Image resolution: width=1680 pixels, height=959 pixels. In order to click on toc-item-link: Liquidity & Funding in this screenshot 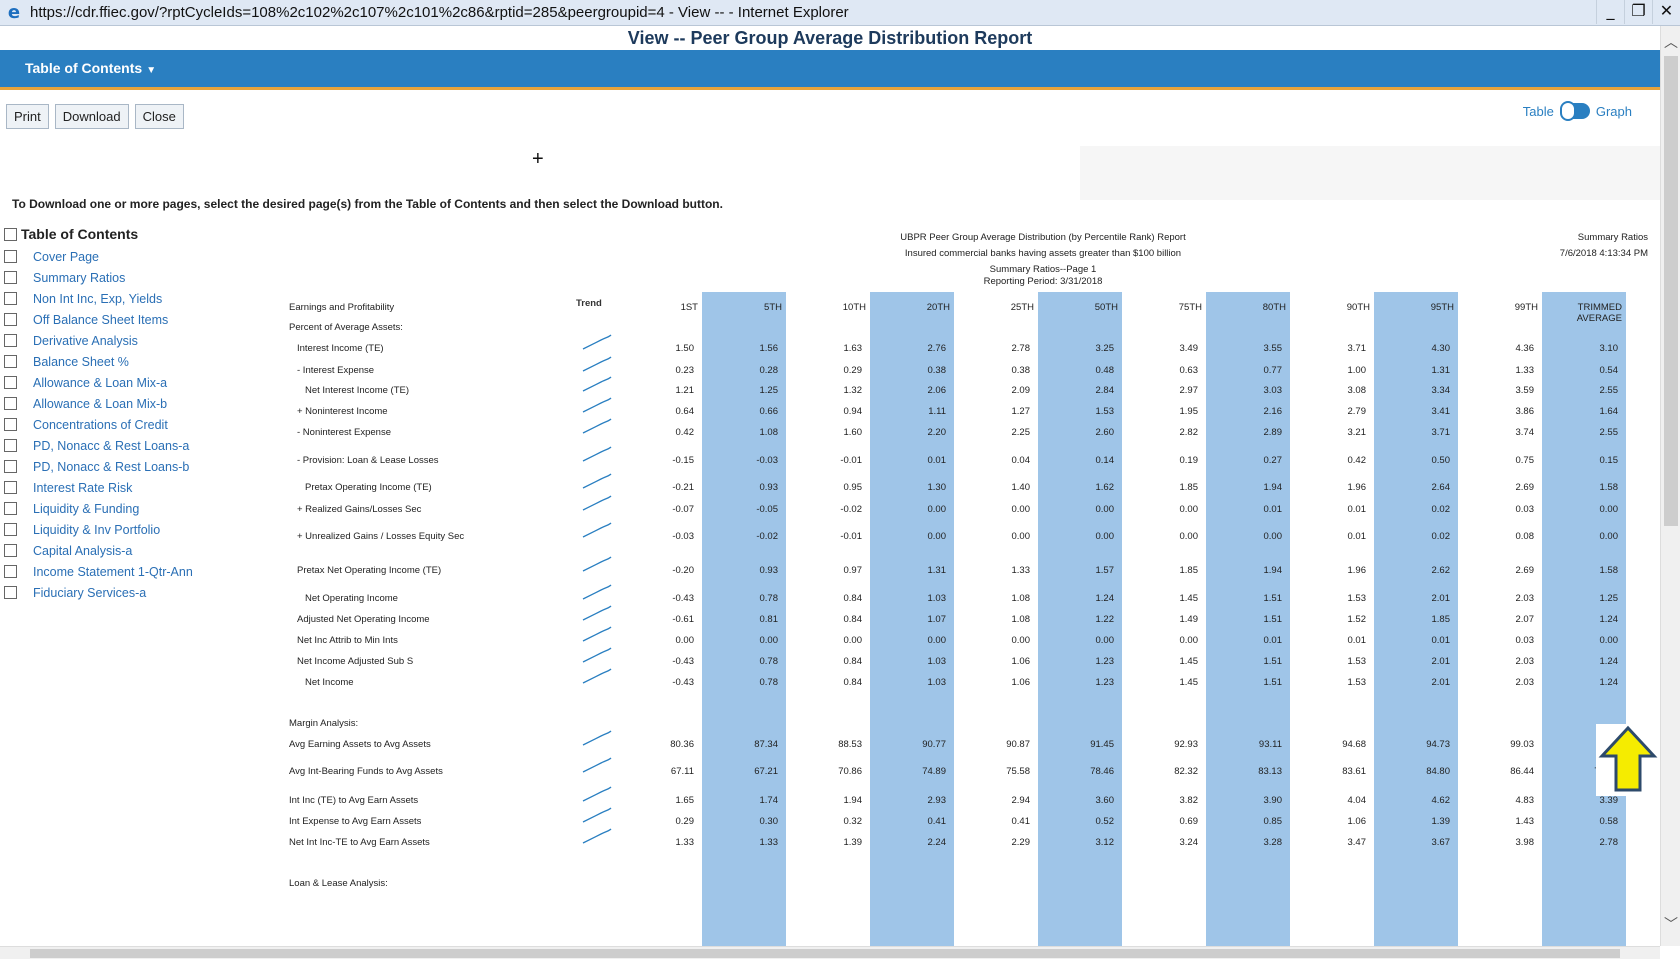, I will do `click(86, 508)`.